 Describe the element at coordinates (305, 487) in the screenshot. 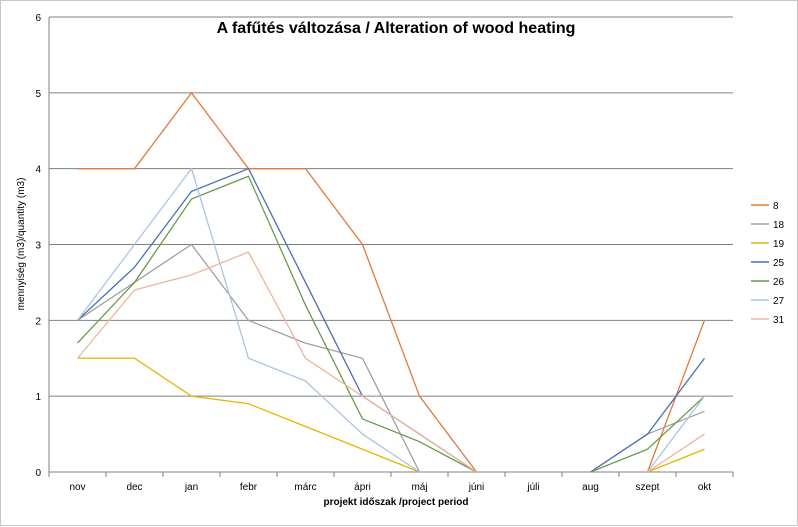

I see `x-tick-label: márc` at that location.